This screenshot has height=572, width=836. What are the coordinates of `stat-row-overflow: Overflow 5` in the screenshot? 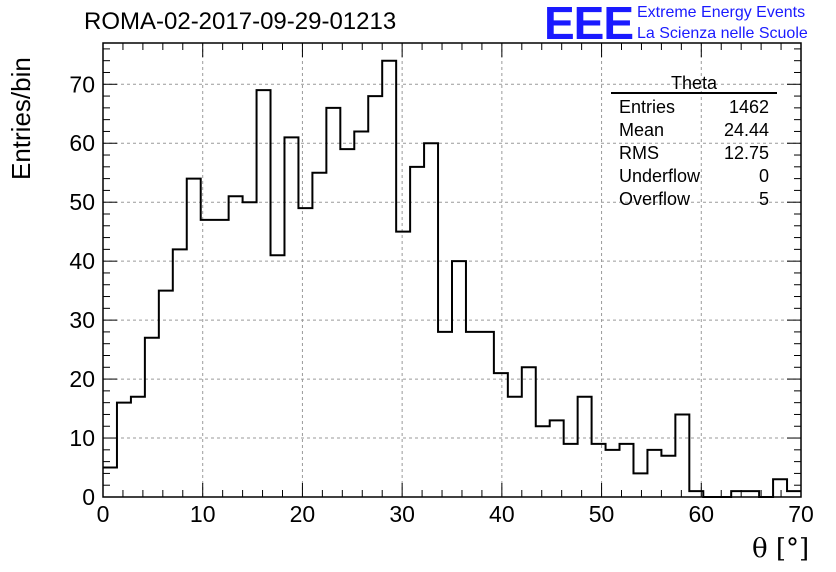 It's located at (694, 199).